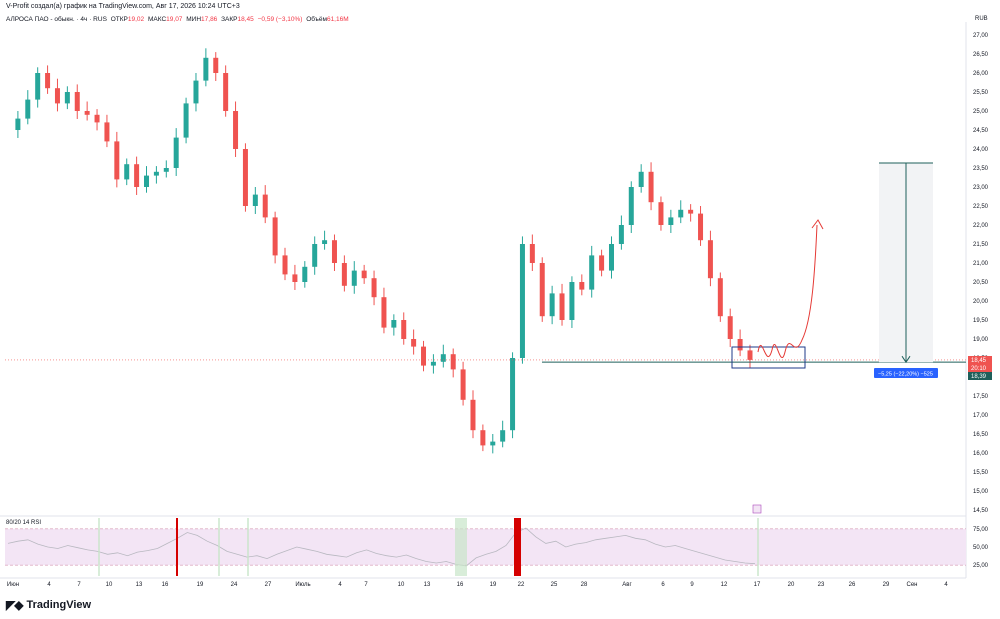 The image size is (1000, 619). Describe the element at coordinates (979, 369) in the screenshot. I see `price-label: 20:10` at that location.